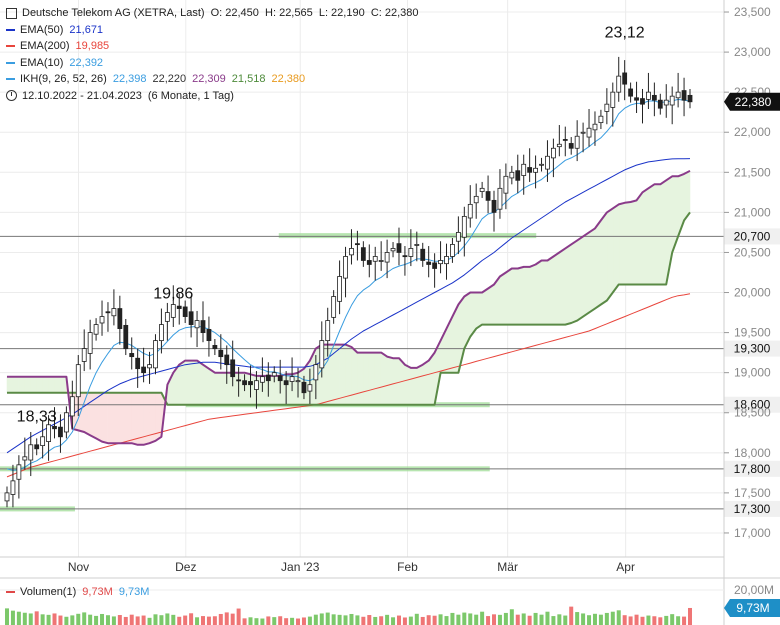 Image resolution: width=780 pixels, height=625 pixels. Describe the element at coordinates (212, 63) in the screenshot. I see `legend-ema10: EMA(10) 22,392` at that location.